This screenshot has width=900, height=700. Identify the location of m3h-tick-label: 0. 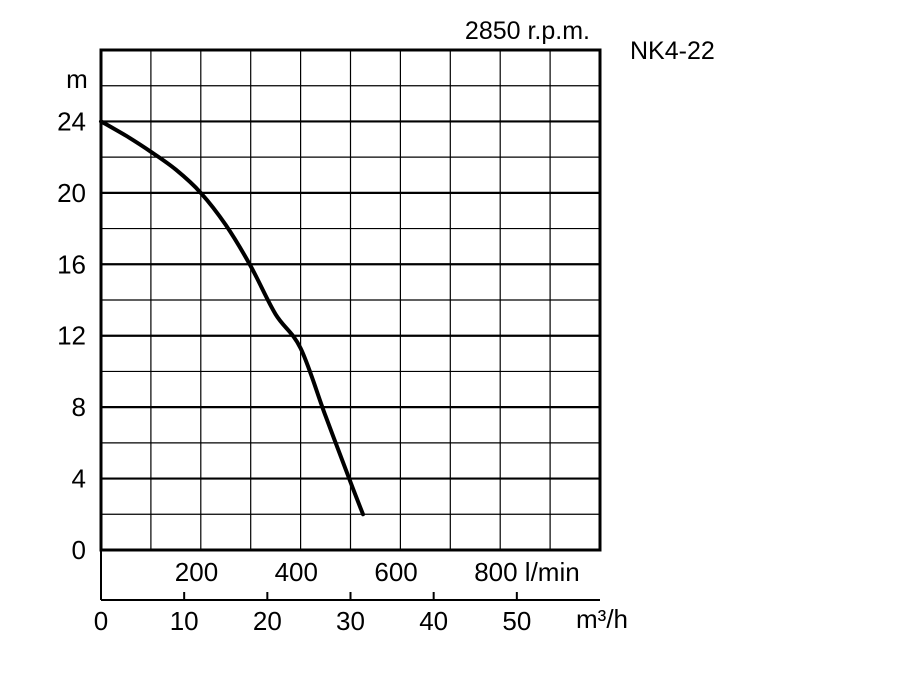
(101, 621).